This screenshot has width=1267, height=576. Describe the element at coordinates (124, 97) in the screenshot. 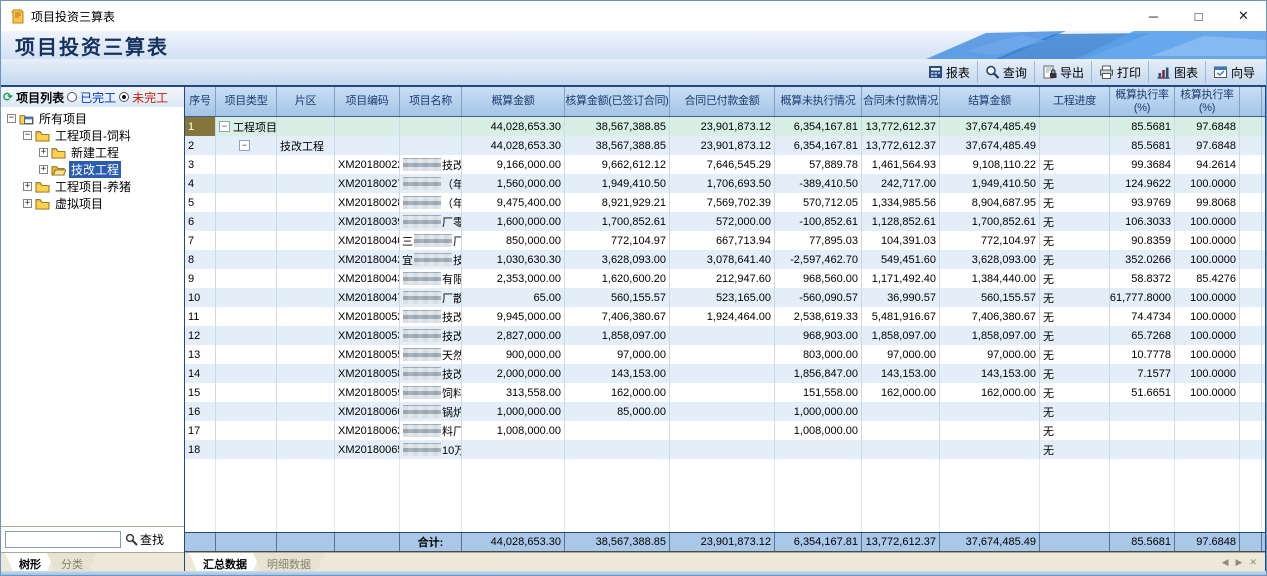

I see `uncompleted-radio` at that location.